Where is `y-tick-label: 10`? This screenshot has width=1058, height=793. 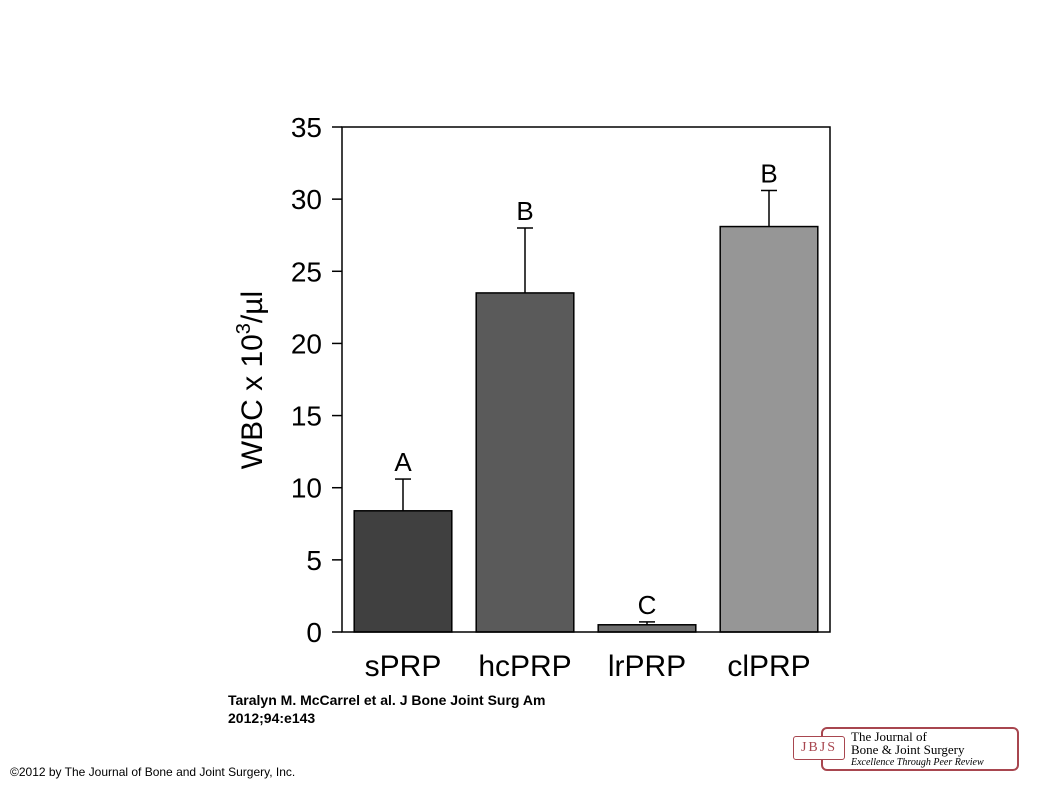
y-tick-label: 10 is located at coordinates (306, 488).